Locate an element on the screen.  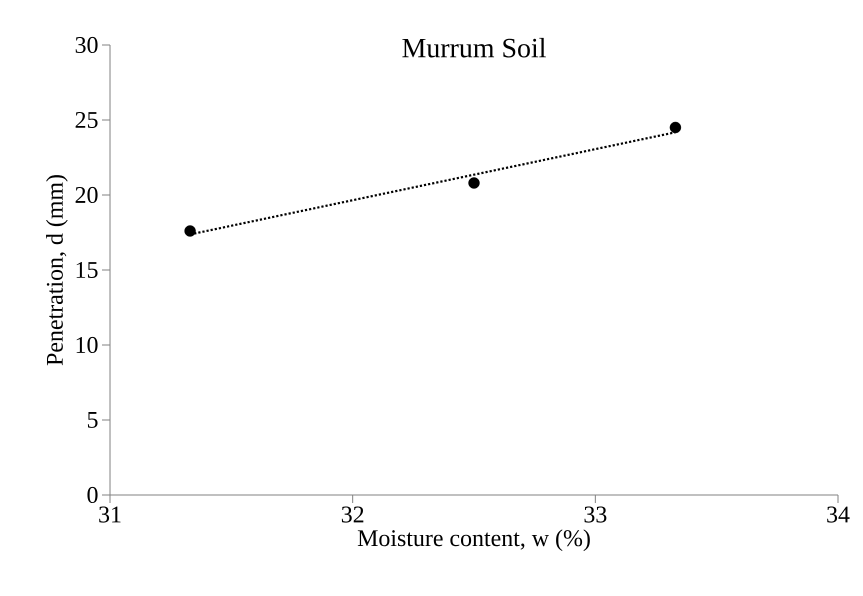
y-tick-label: 10 is located at coordinates (87, 345).